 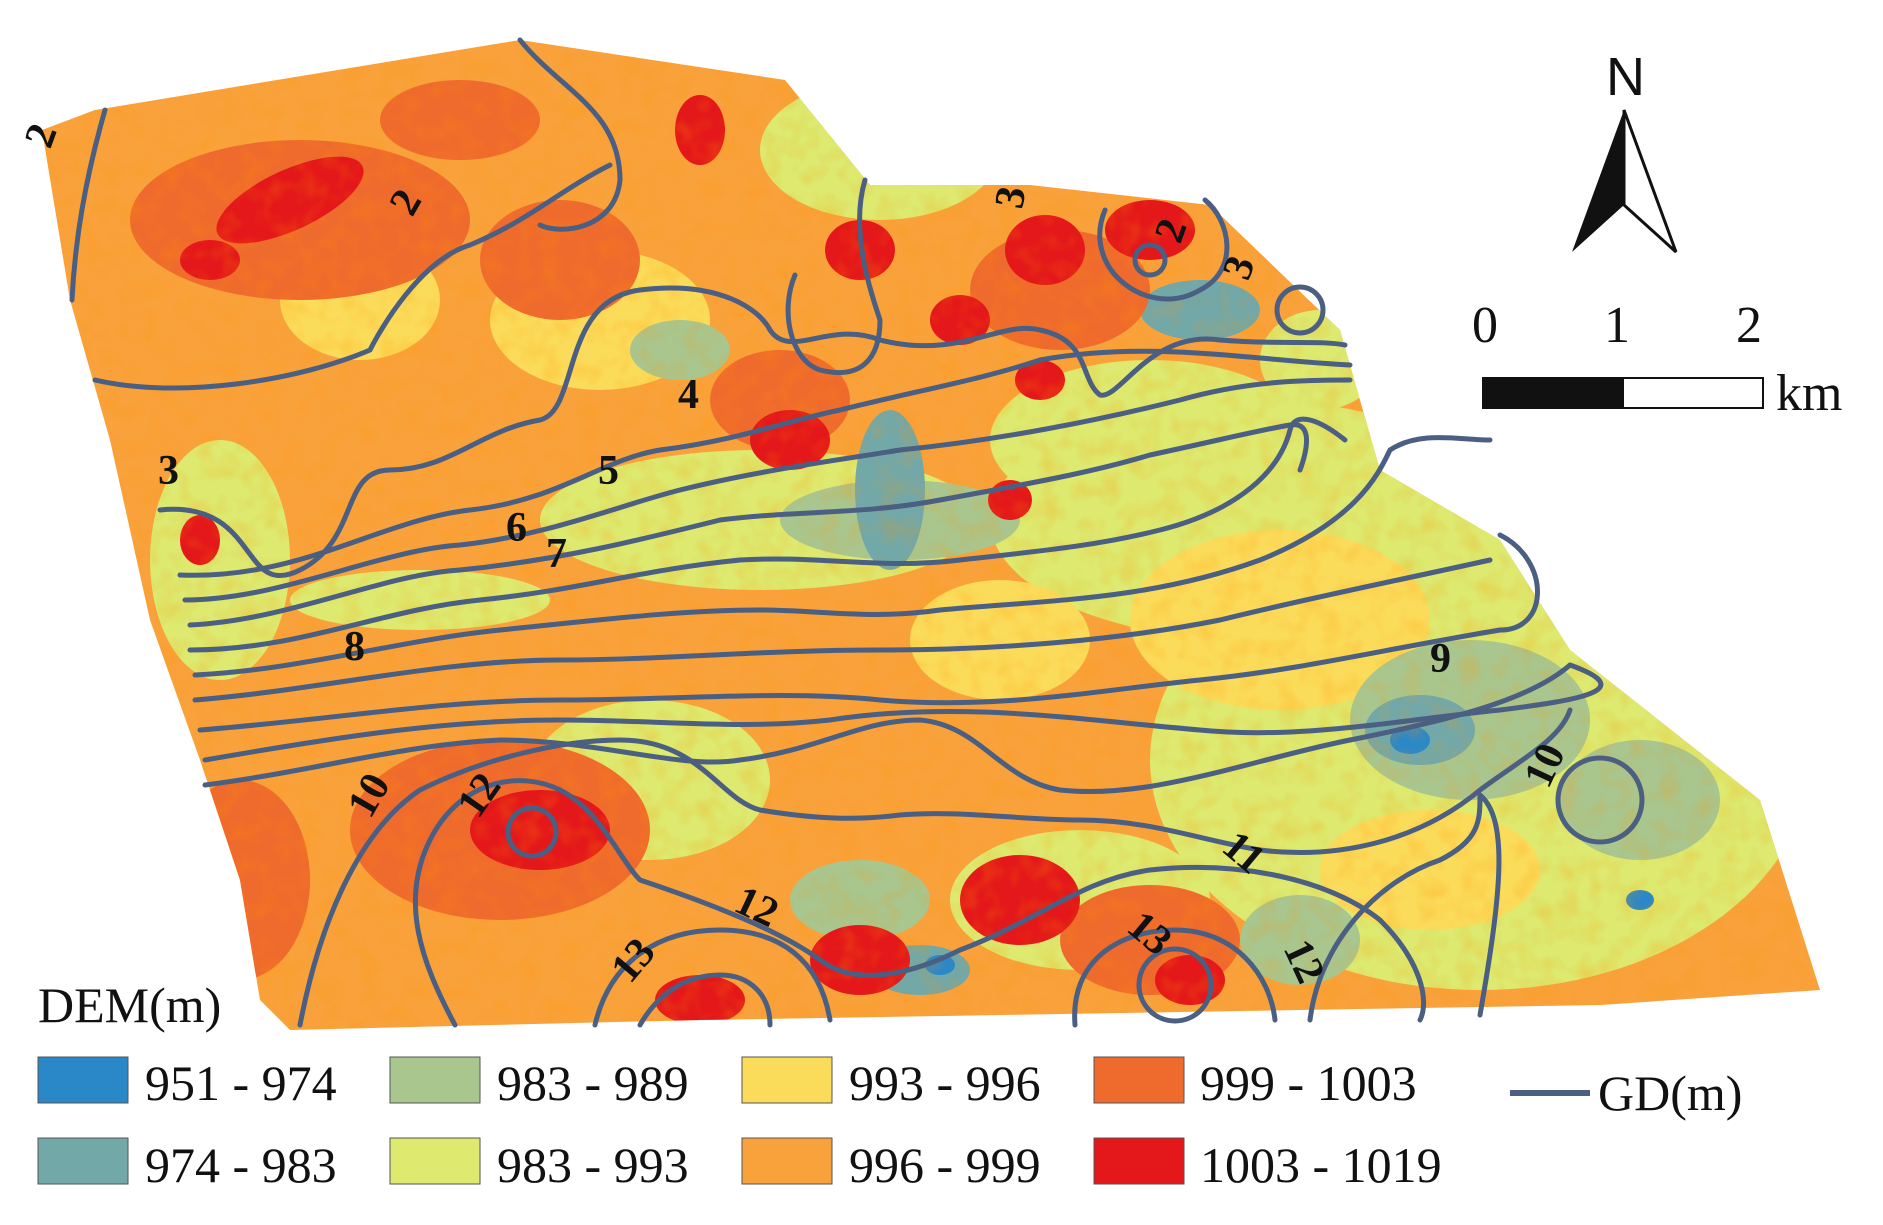 I want to click on contour-label: 2, so click(x=41, y=135).